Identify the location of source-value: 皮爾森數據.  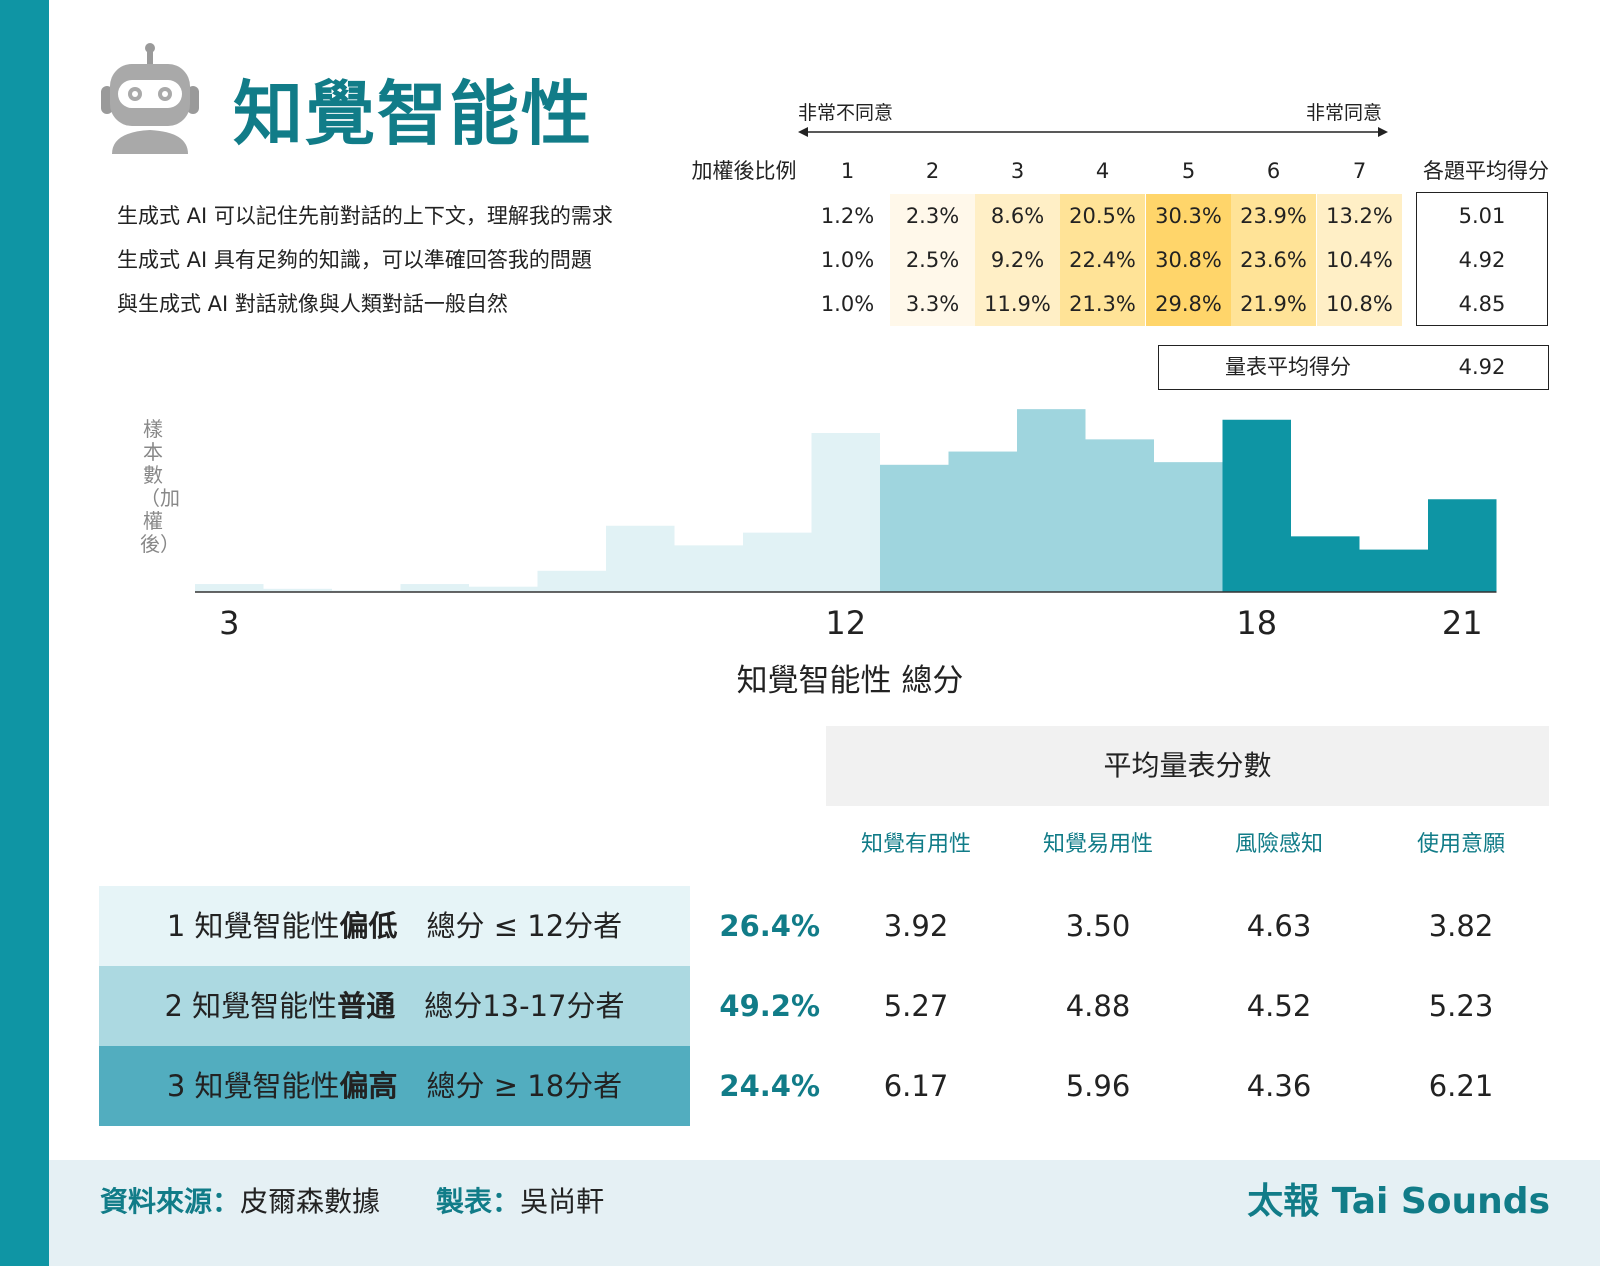
(310, 1201).